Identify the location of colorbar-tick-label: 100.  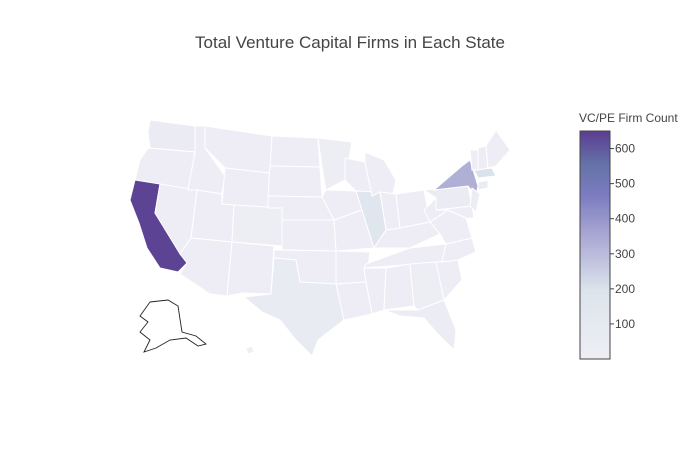
(625, 324).